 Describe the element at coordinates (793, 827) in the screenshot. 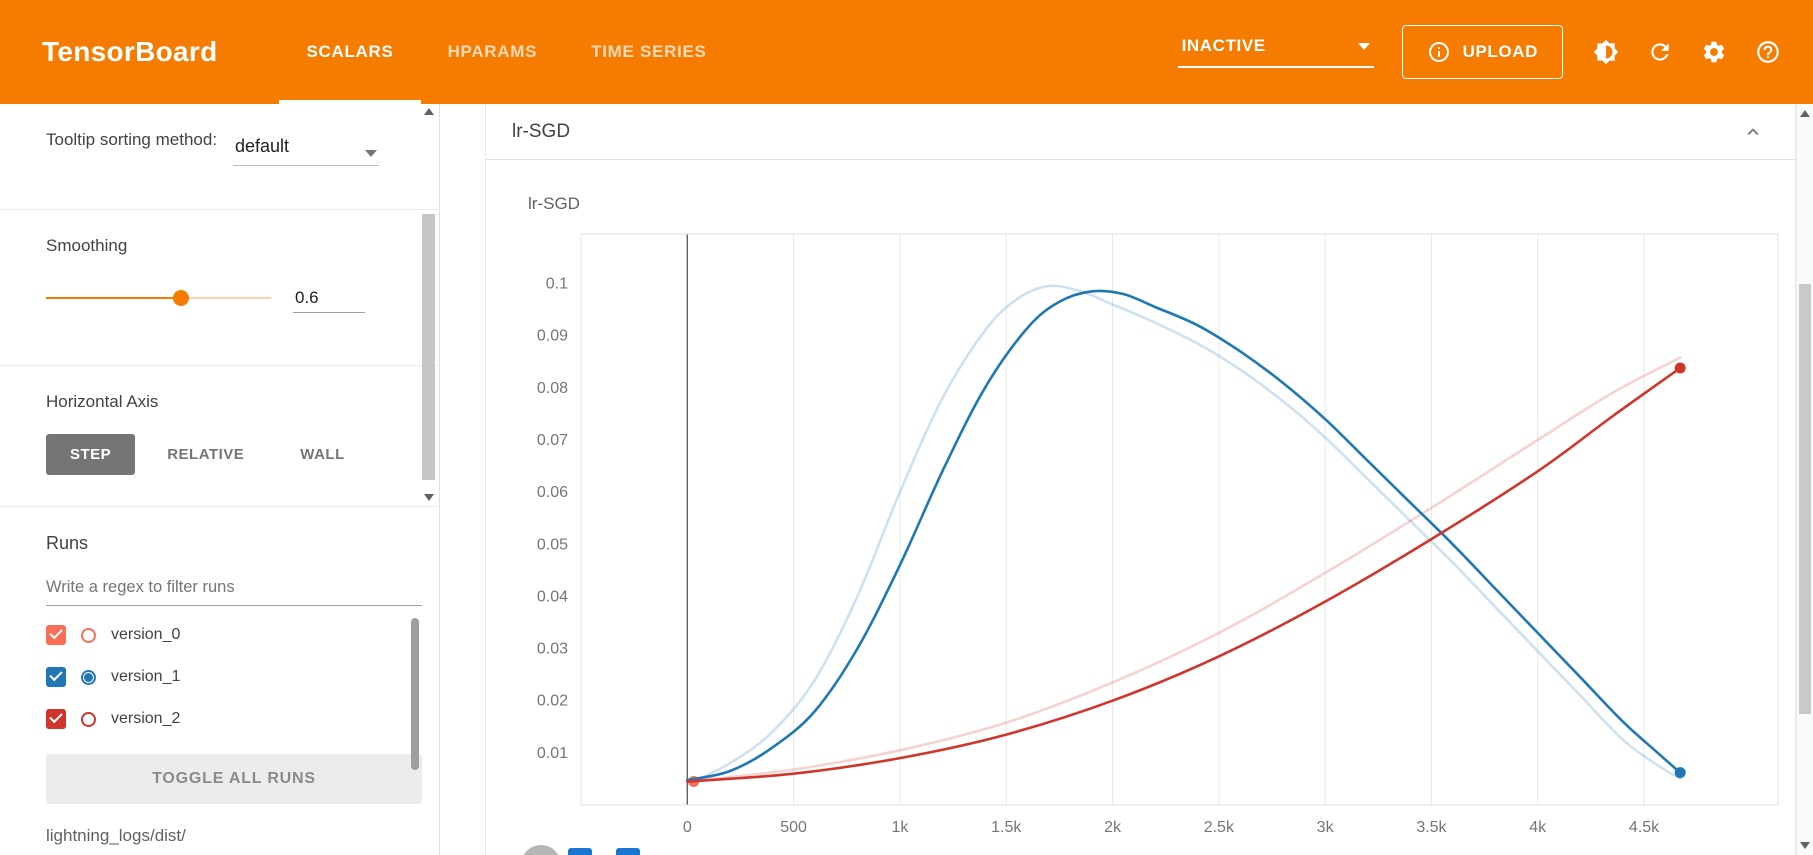

I see `x-tick-label: 500` at that location.